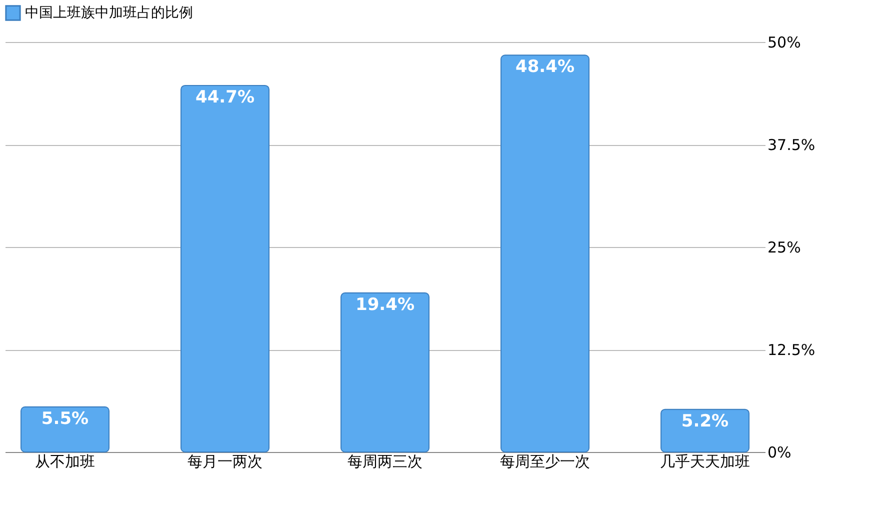 The image size is (880, 532). I want to click on x-tick-label: 每周两三次, so click(385, 461).